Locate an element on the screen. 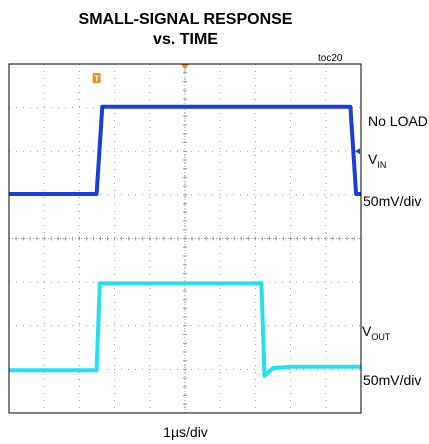 The height and width of the screenshot is (444, 429). vin-label: VIN is located at coordinates (377, 160).